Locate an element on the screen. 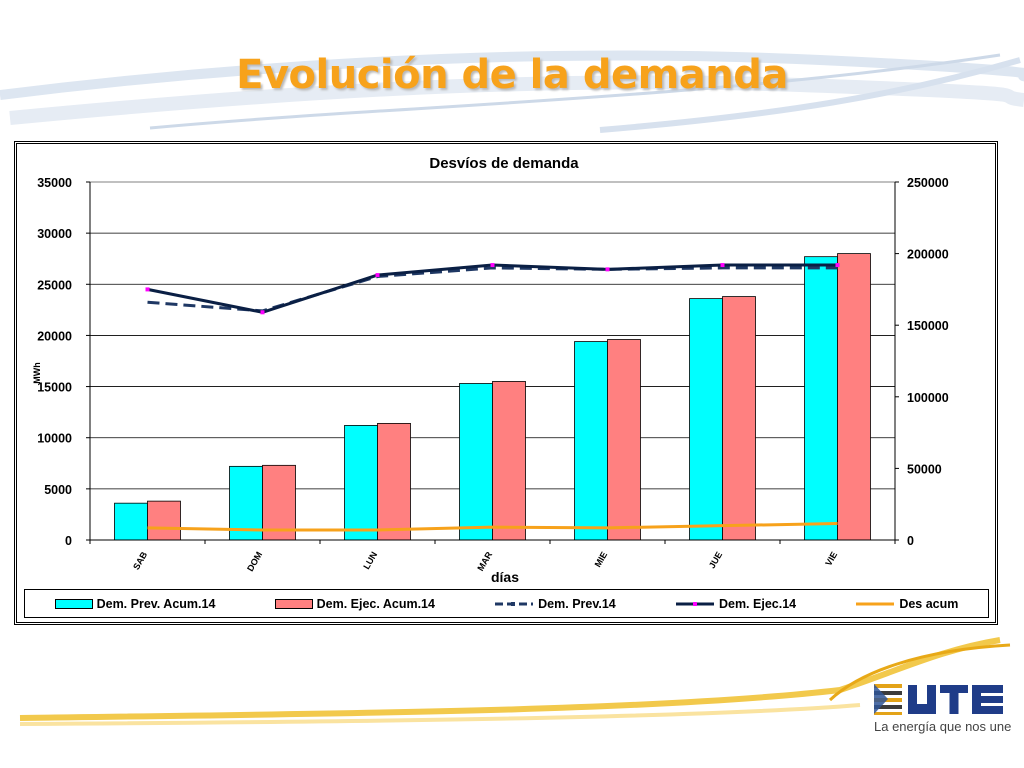  ute-logo-mark is located at coordinates (888, 699).